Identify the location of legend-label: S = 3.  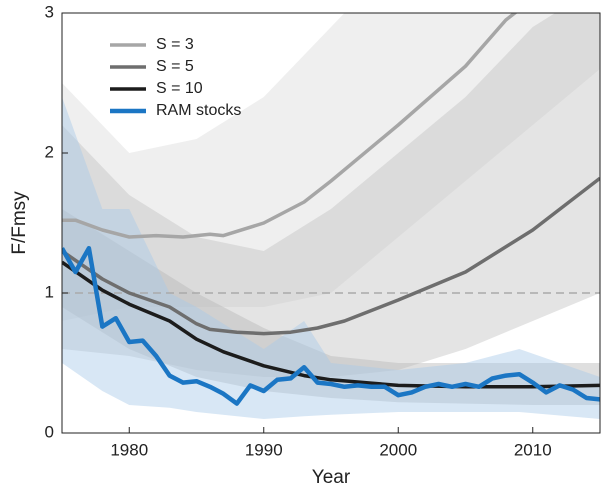
(175, 44).